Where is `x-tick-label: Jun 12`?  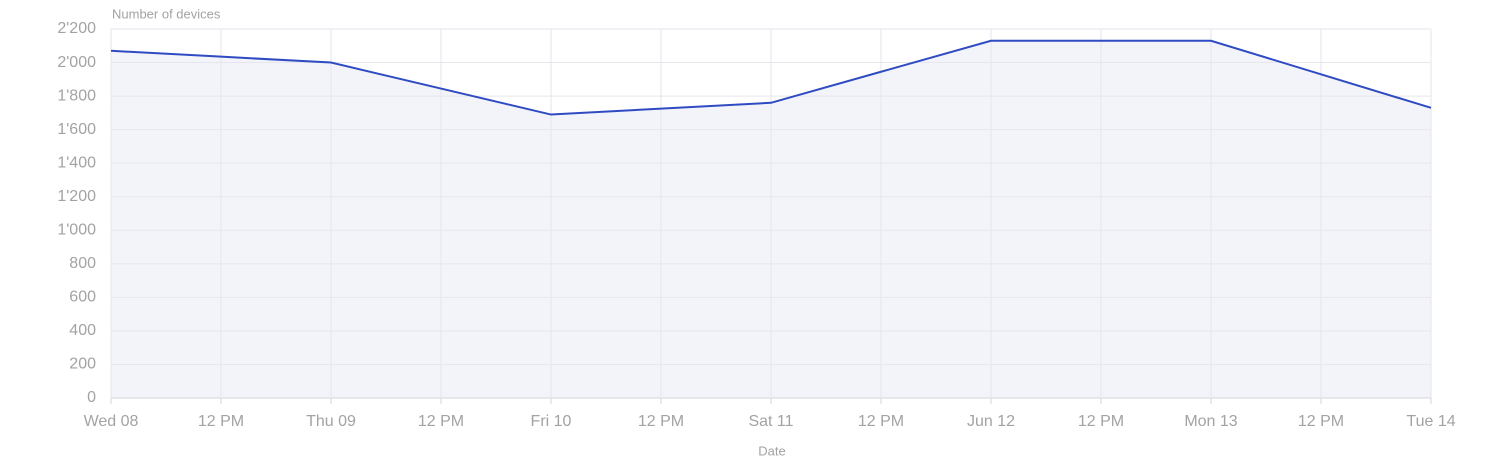 x-tick-label: Jun 12 is located at coordinates (991, 421).